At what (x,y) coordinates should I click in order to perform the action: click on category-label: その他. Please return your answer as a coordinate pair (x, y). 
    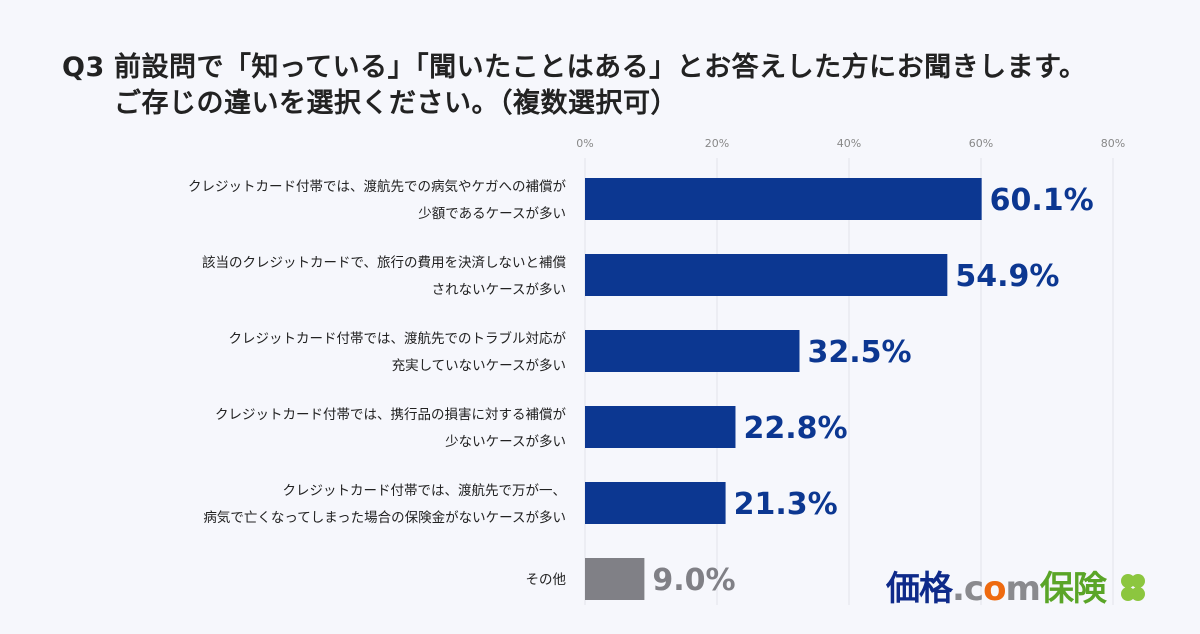
    Looking at the image, I should click on (546, 580).